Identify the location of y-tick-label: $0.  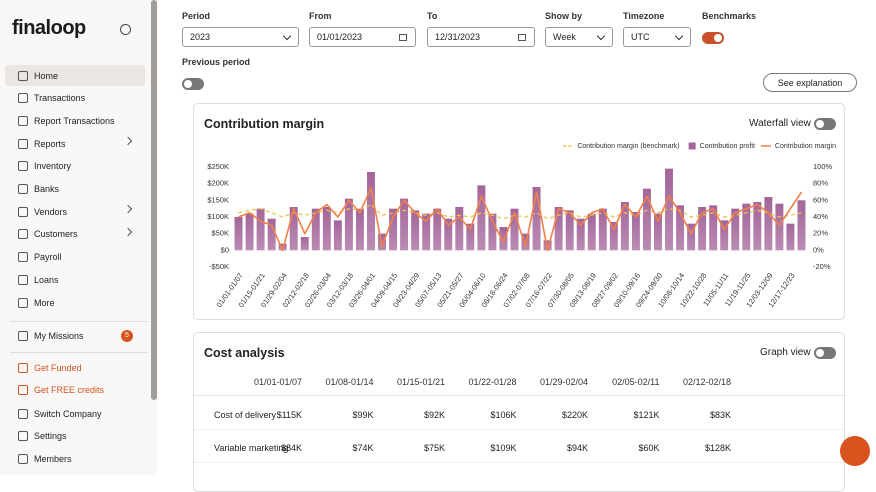
(225, 249).